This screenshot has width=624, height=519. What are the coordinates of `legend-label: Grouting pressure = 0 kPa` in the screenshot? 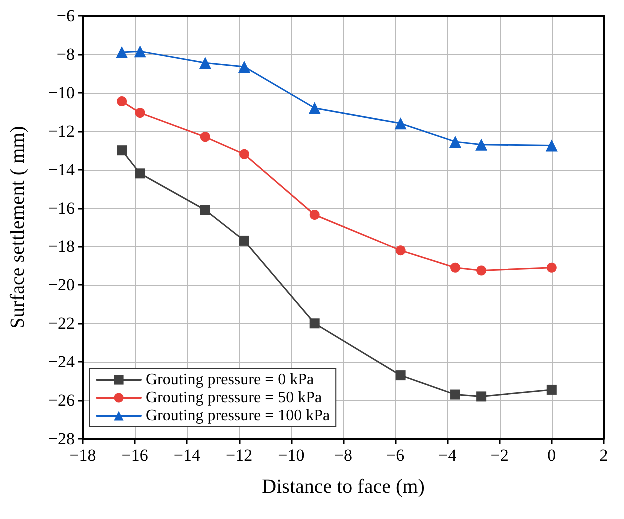 It's located at (230, 380).